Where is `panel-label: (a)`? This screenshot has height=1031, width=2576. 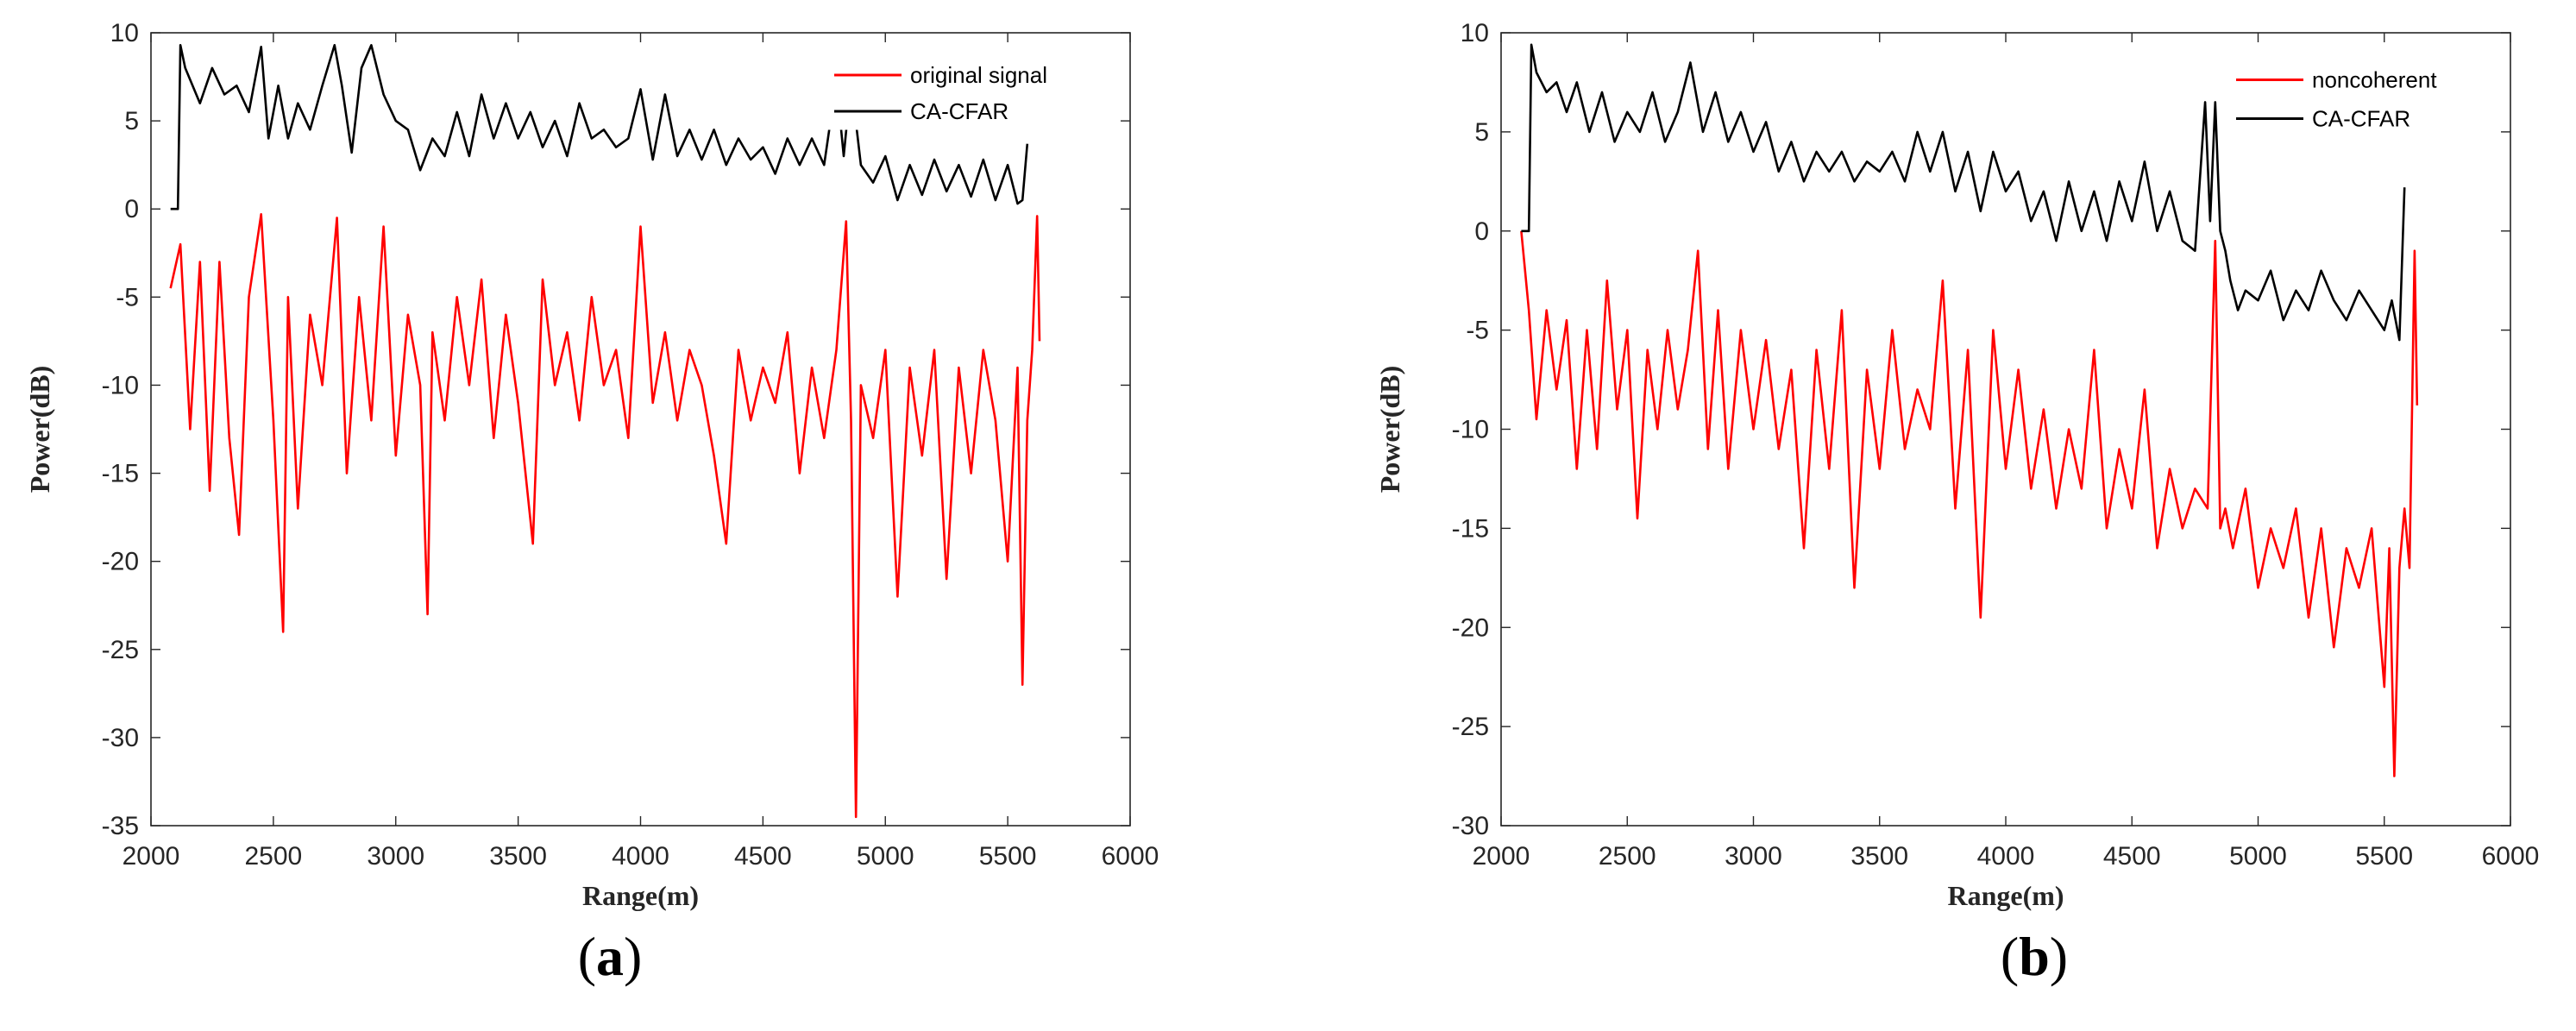 panel-label: (a) is located at coordinates (610, 956).